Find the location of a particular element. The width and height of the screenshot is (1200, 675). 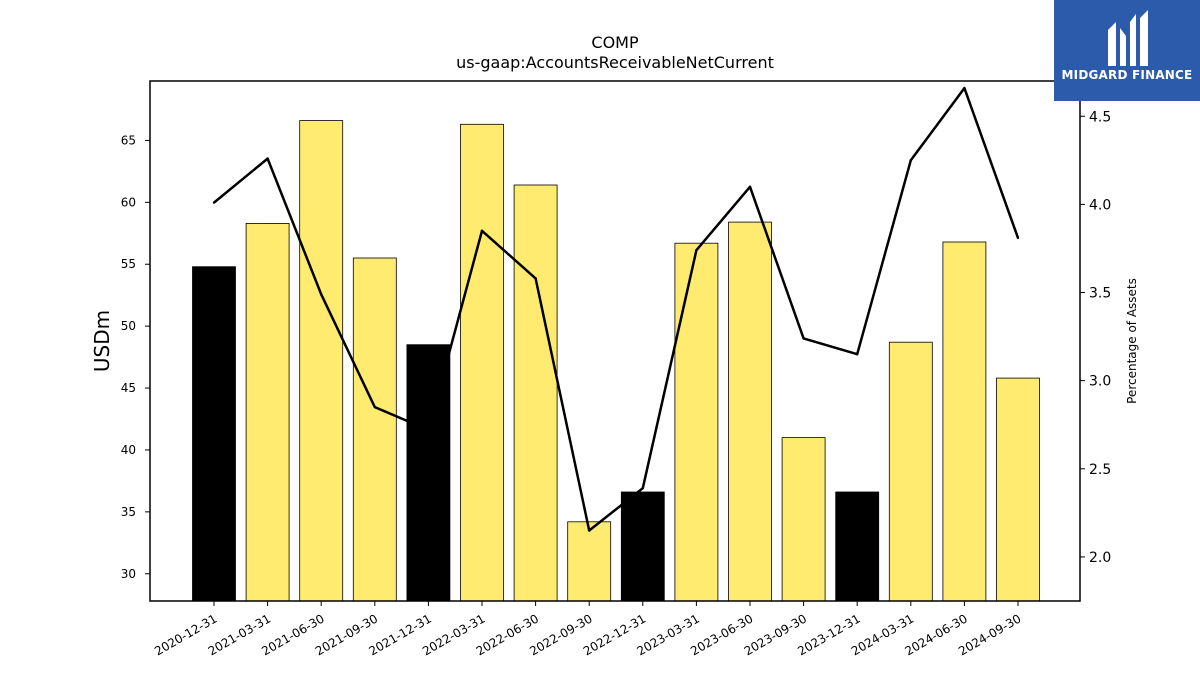

y-axis-left: 30 35 40 45 50 55 60 65 is located at coordinates (135, 357).